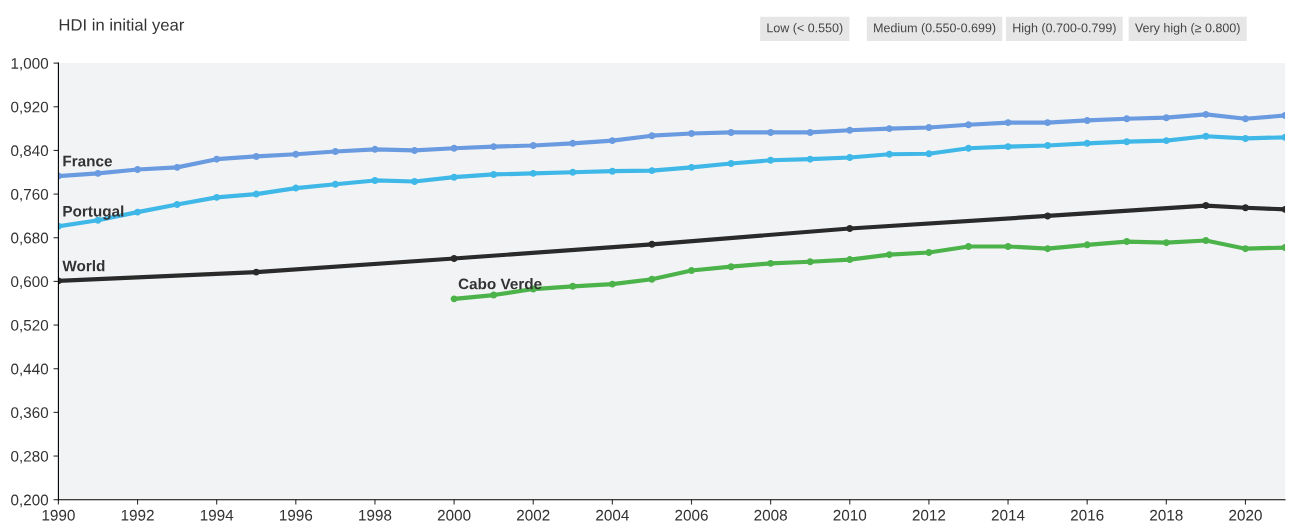 The width and height of the screenshot is (1298, 526). Describe the element at coordinates (1064, 29) in the screenshot. I see `text: High (0.700-0.799)` at that location.